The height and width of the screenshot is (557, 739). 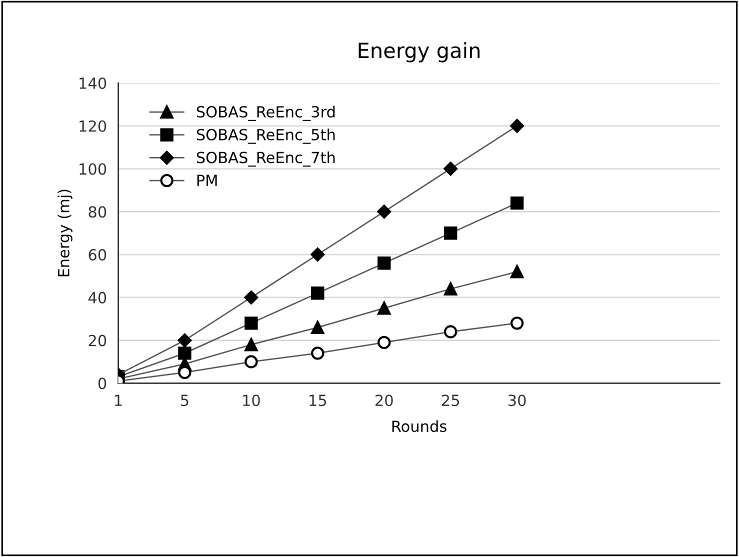 What do you see at coordinates (97, 255) in the screenshot?
I see `y-tick-label: 60` at bounding box center [97, 255].